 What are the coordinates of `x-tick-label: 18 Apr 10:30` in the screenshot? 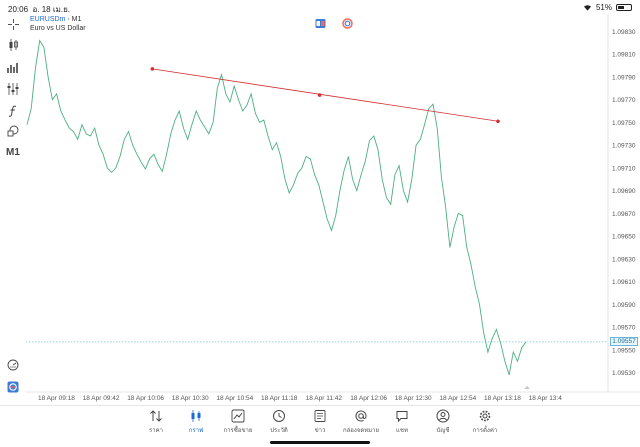 It's located at (190, 398).